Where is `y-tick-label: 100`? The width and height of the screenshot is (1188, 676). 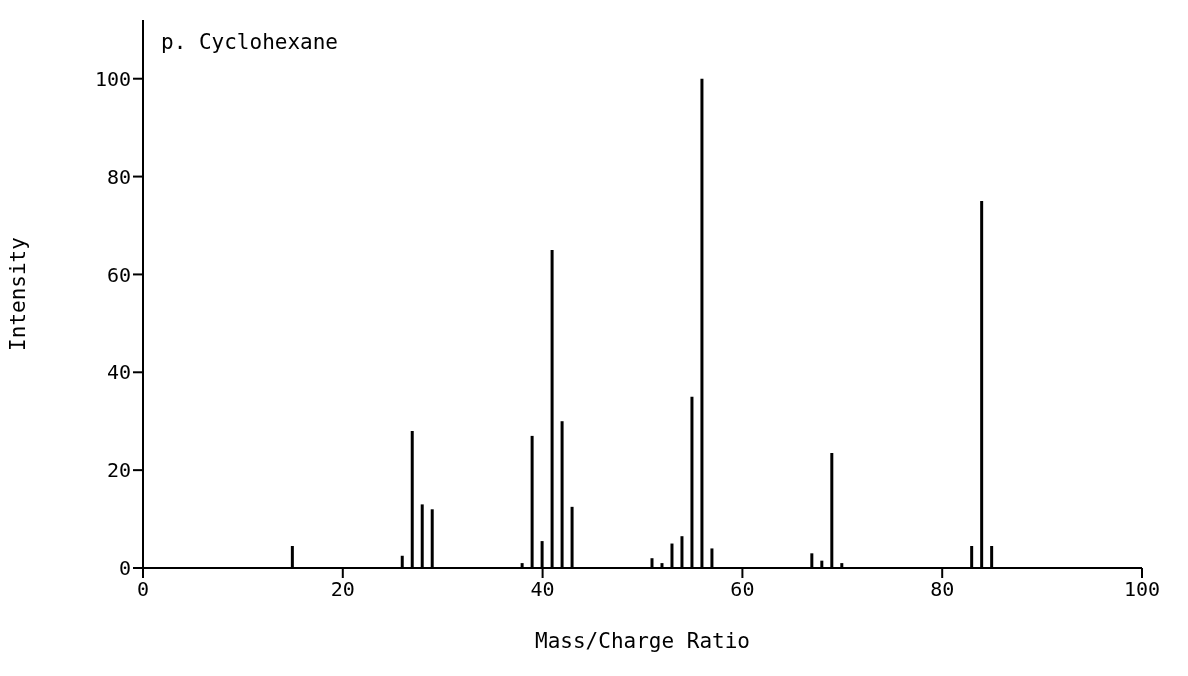
y-tick-label: 100 is located at coordinates (112, 78).